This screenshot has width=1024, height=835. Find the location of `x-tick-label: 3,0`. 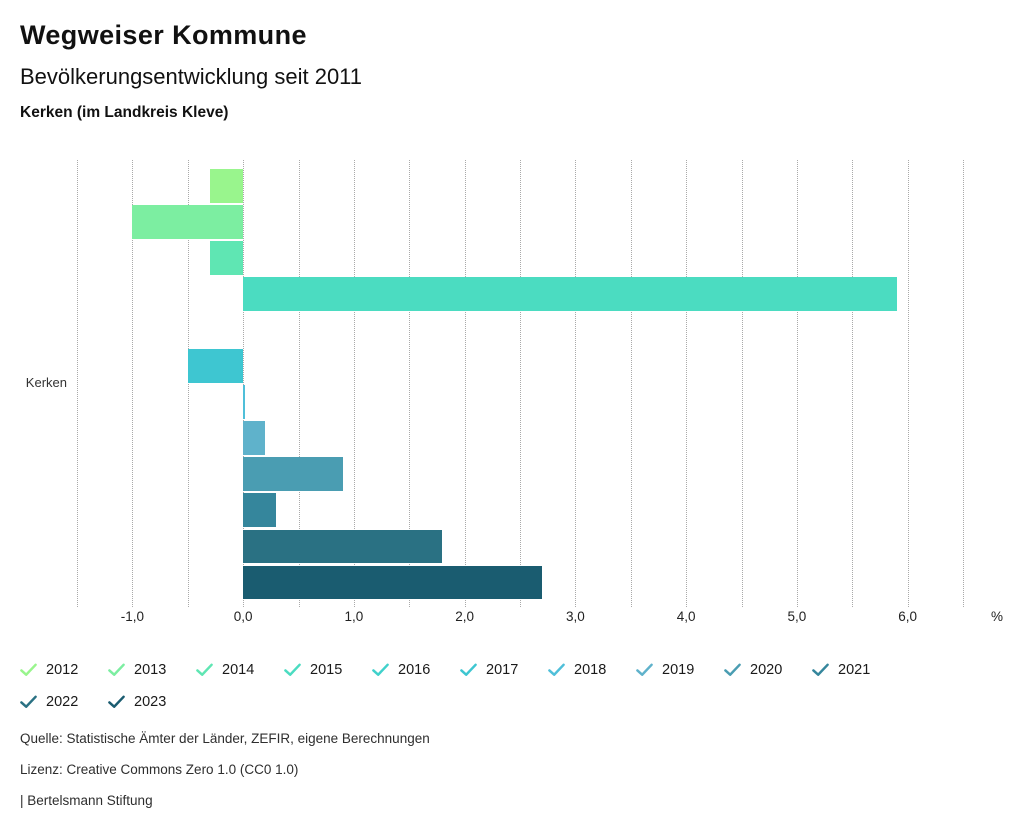

x-tick-label: 3,0 is located at coordinates (575, 616).